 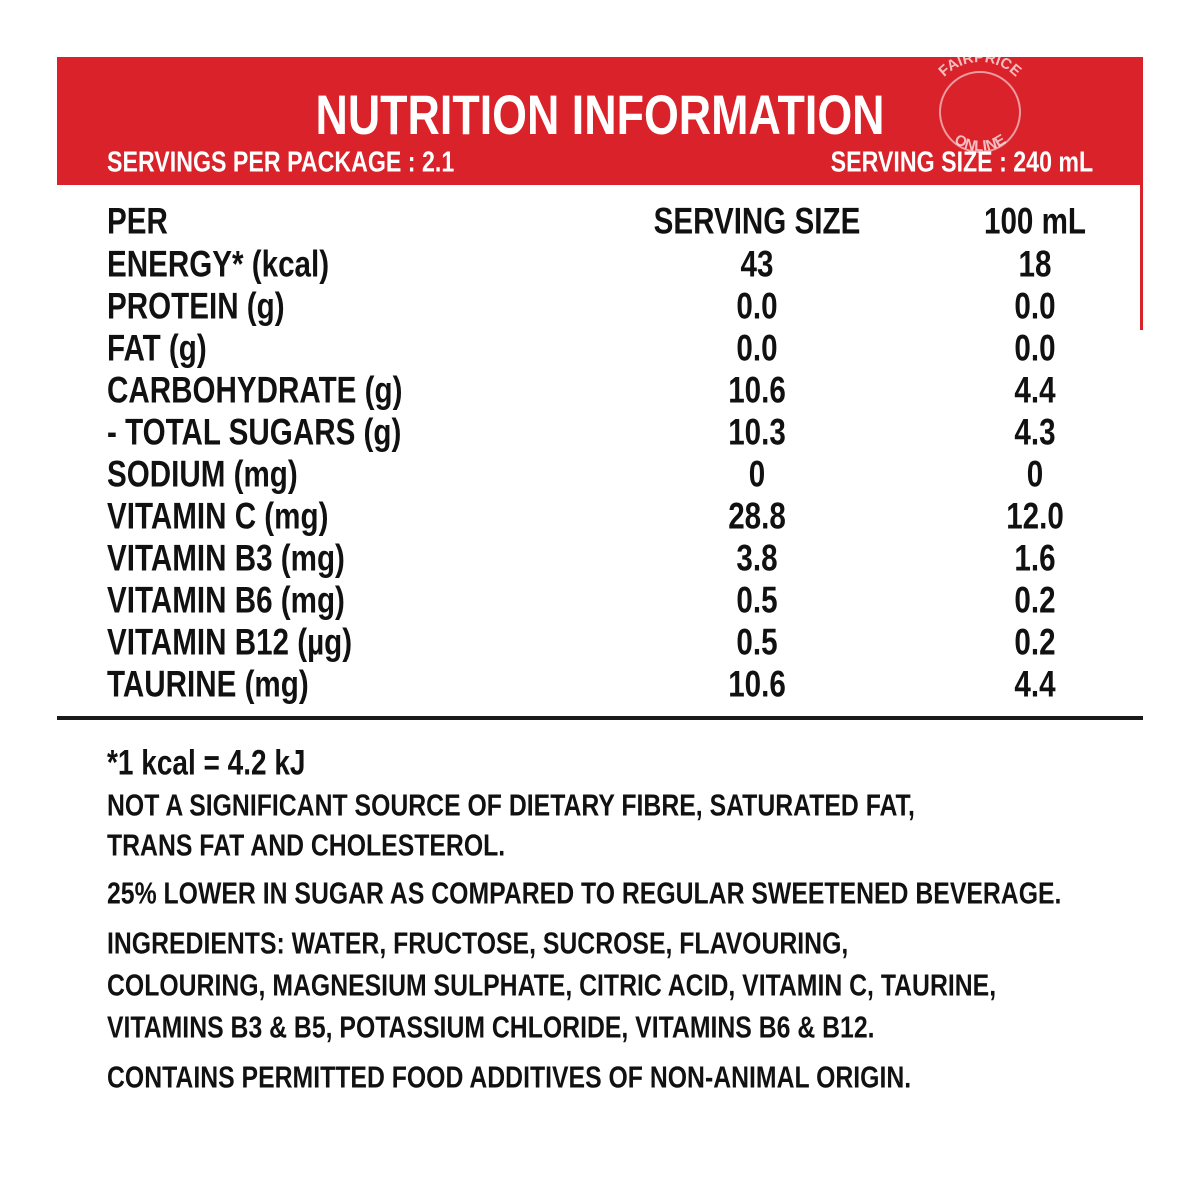 What do you see at coordinates (757, 516) in the screenshot?
I see `nutrient-value: 28.8` at bounding box center [757, 516].